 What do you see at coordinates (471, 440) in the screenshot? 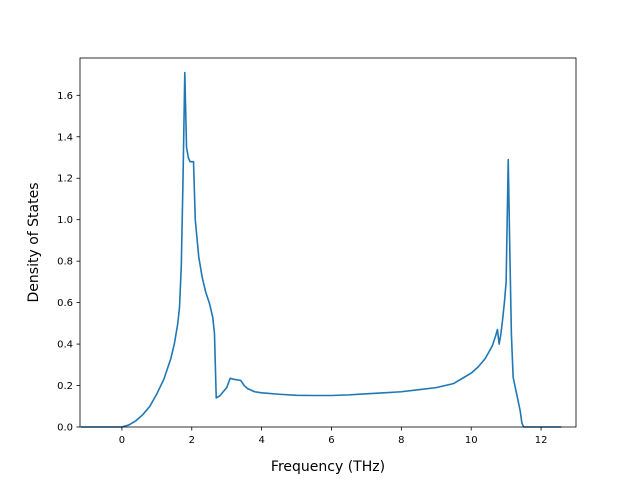
I see `x-tick-label: 10` at bounding box center [471, 440].